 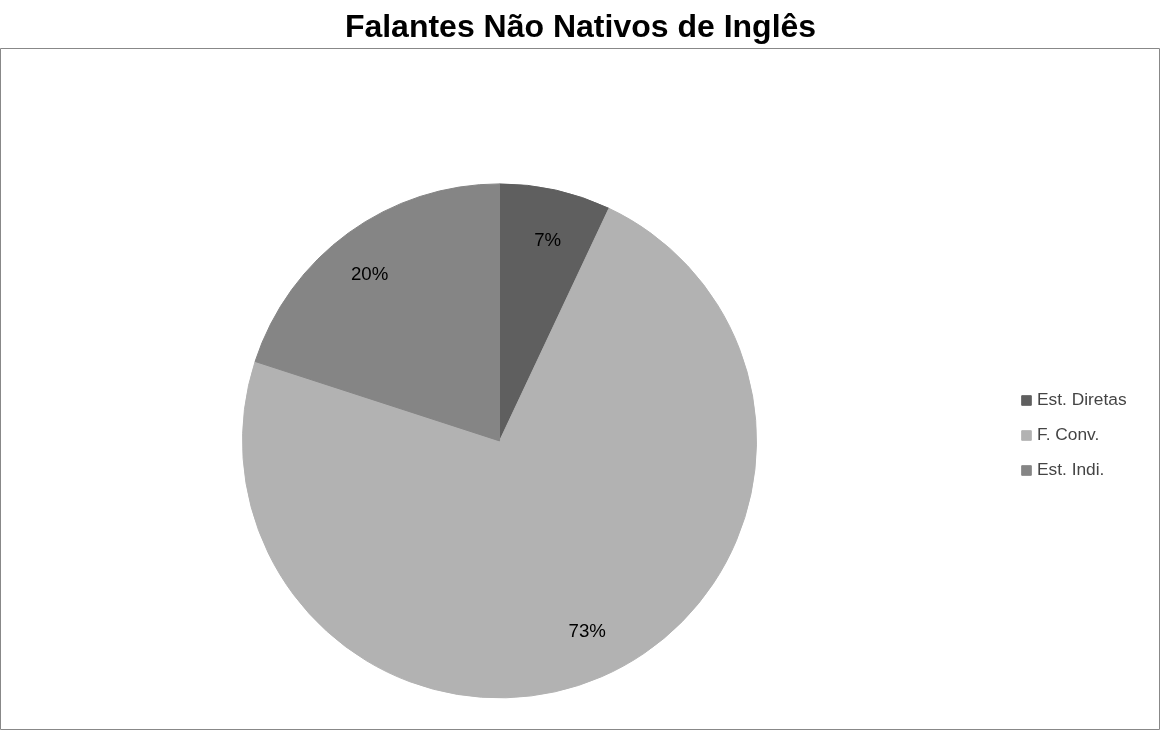 What do you see at coordinates (1071, 469) in the screenshot?
I see `legend-label: Est. Indi.` at bounding box center [1071, 469].